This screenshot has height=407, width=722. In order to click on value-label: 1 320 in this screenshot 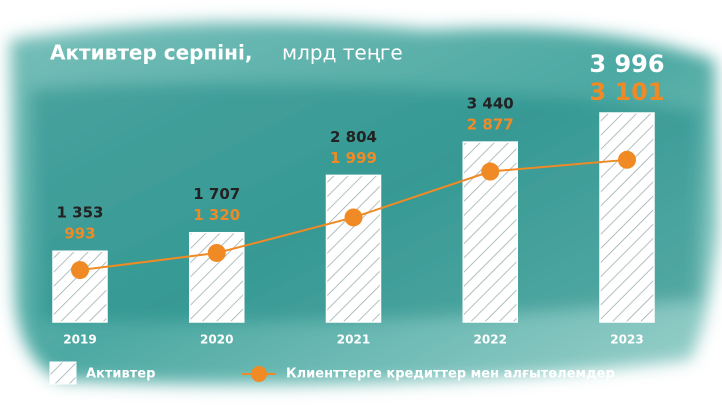, I will do `click(216, 215)`.